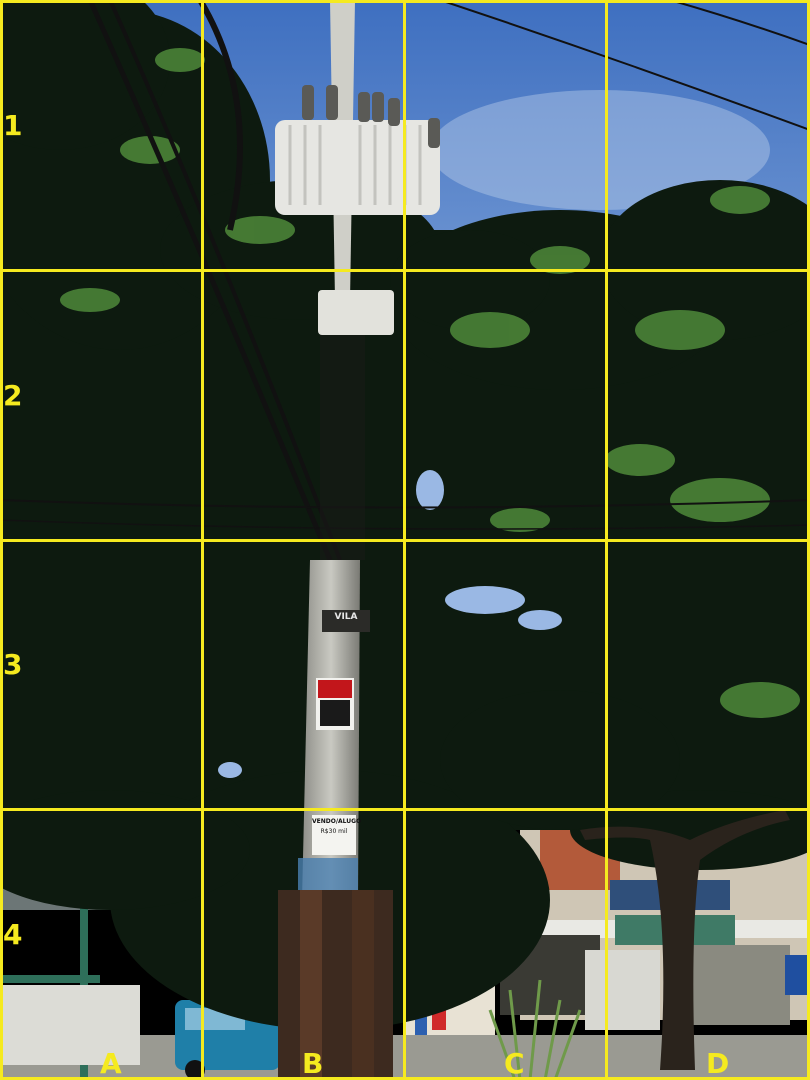  I want to click on pole-tag: VILA, so click(346, 617).